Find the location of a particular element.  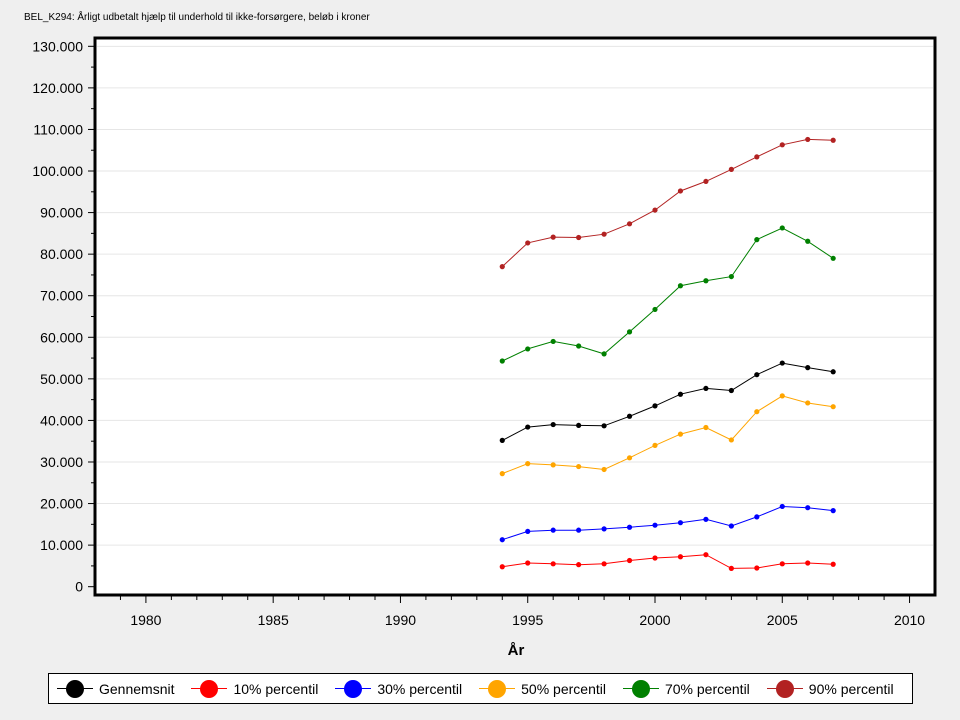

legend-item: Gennemsnit is located at coordinates (116, 688).